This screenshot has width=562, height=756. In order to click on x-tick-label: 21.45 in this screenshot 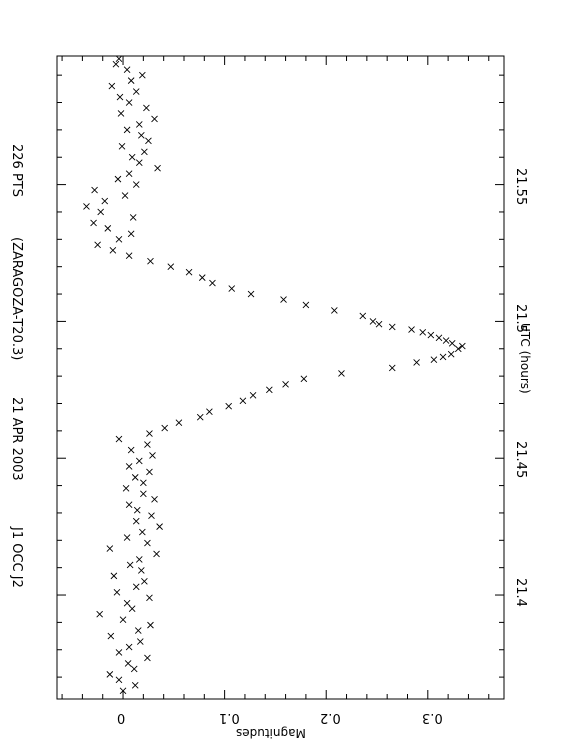, I will do `click(520, 460)`.